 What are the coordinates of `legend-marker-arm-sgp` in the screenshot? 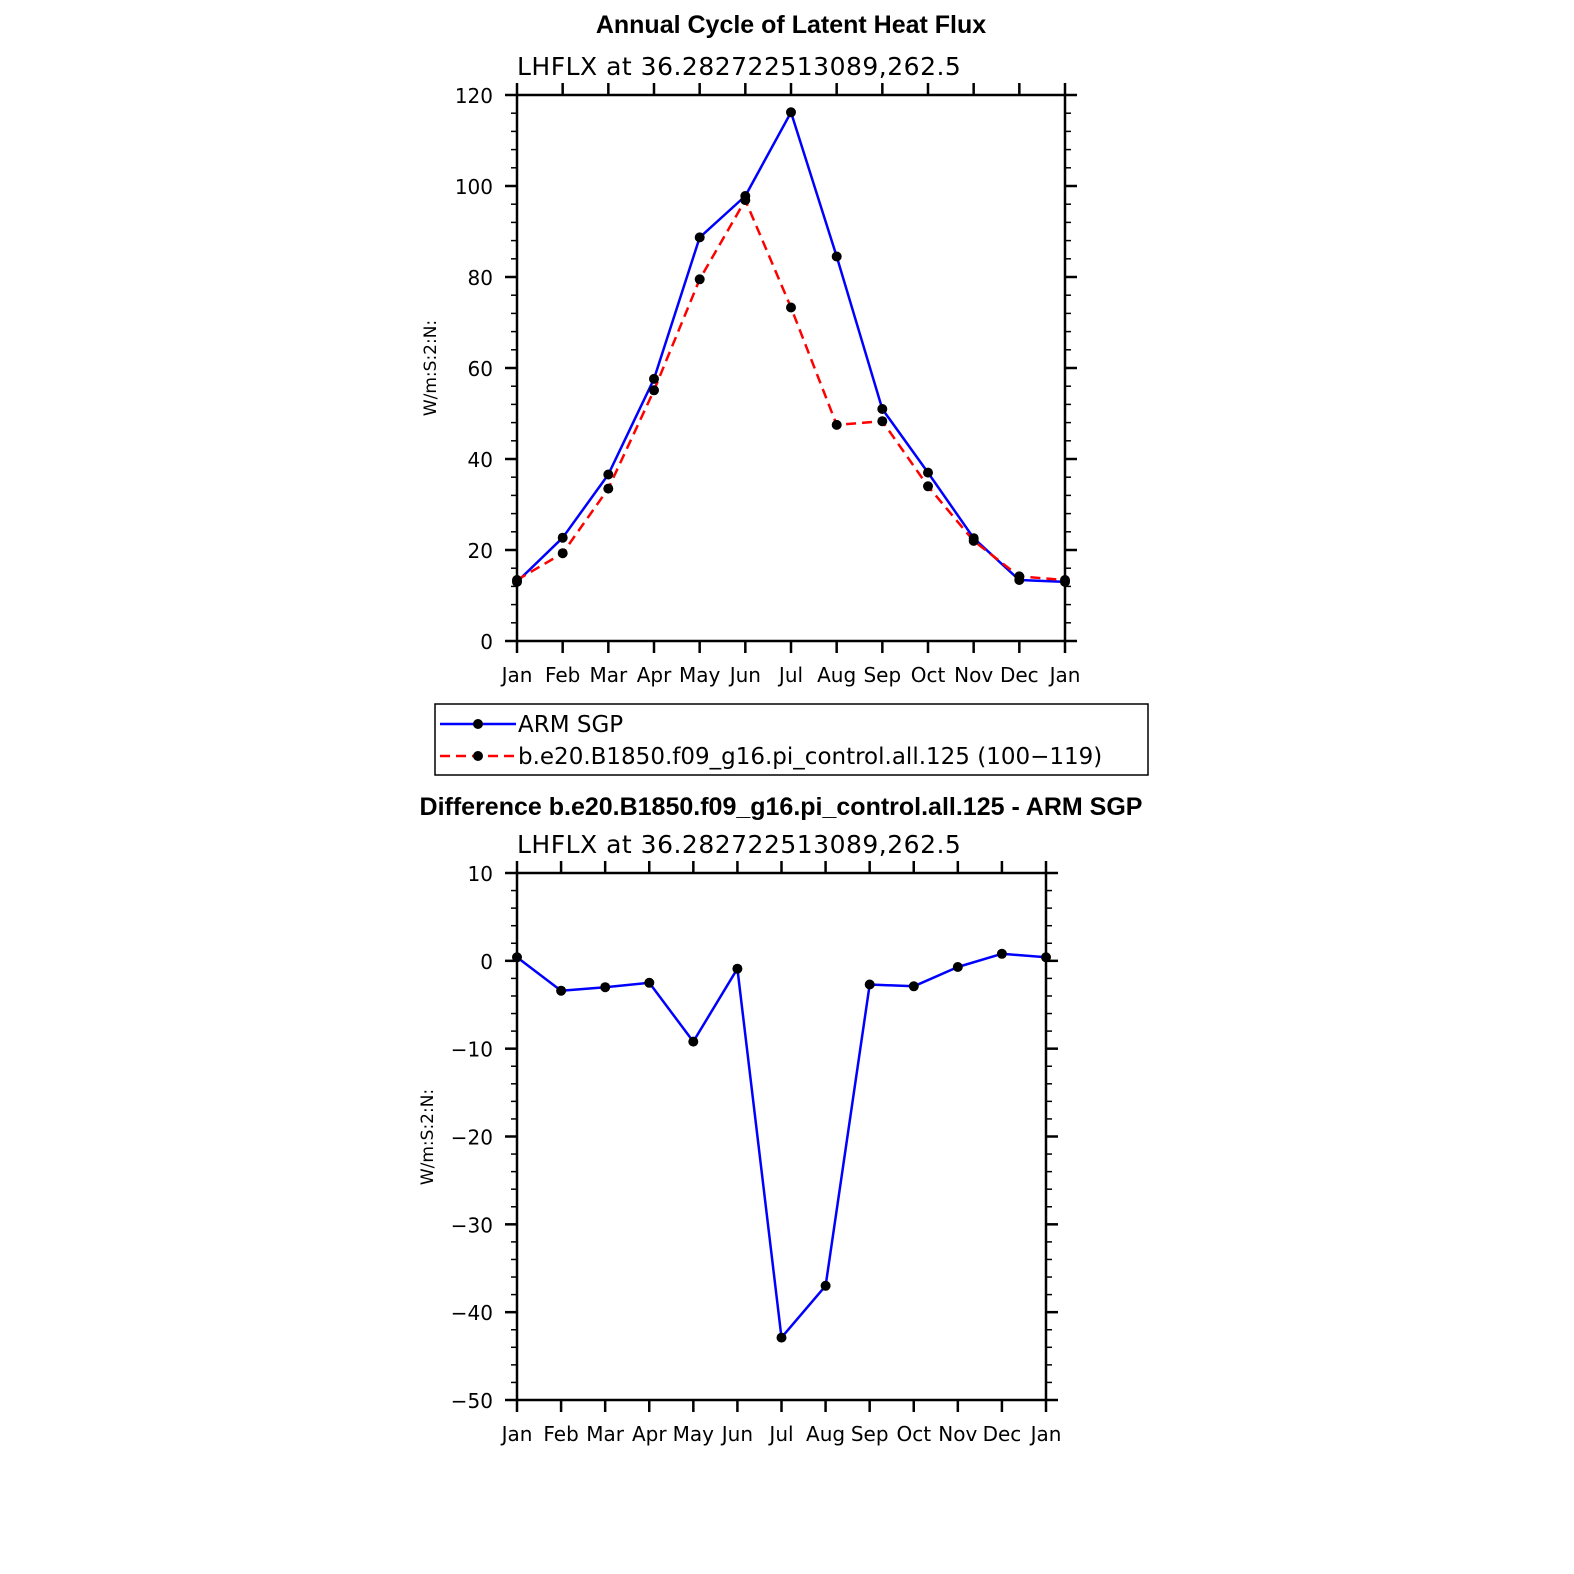 It's located at (478, 724).